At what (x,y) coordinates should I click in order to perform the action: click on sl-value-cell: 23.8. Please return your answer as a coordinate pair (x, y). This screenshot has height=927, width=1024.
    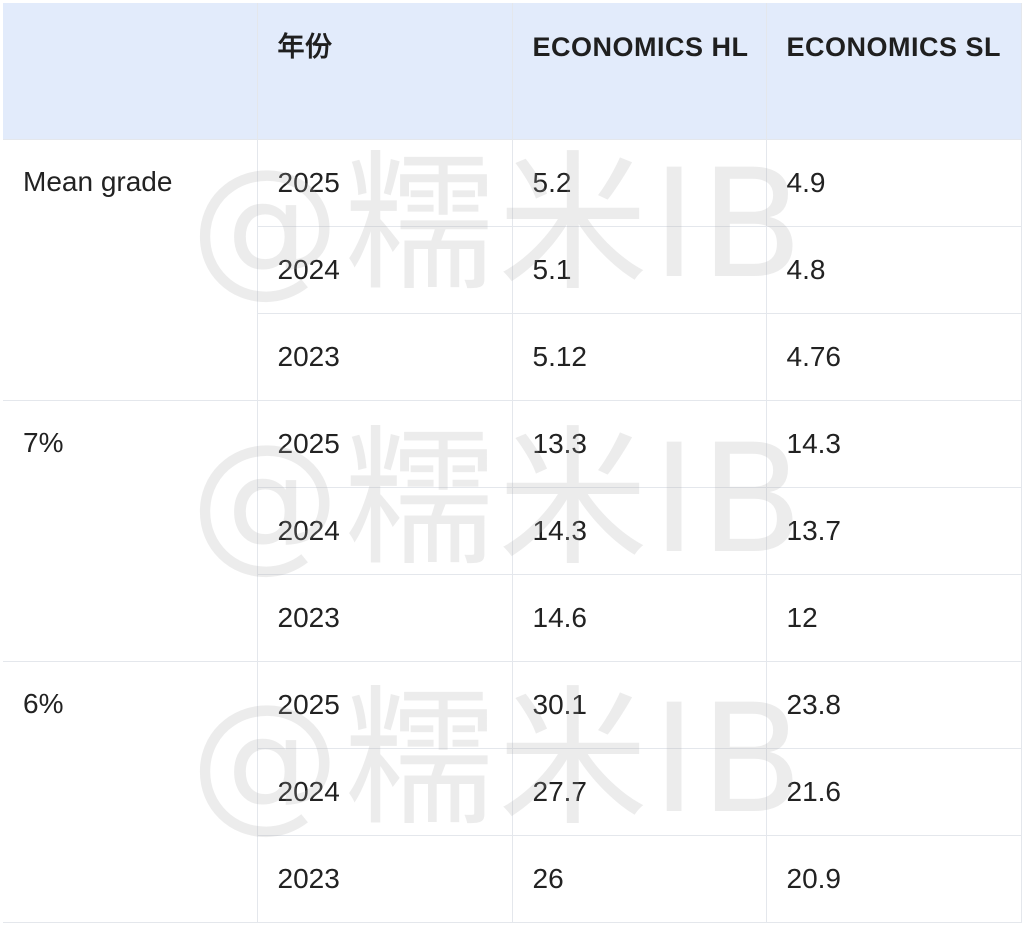
    Looking at the image, I should click on (893, 704).